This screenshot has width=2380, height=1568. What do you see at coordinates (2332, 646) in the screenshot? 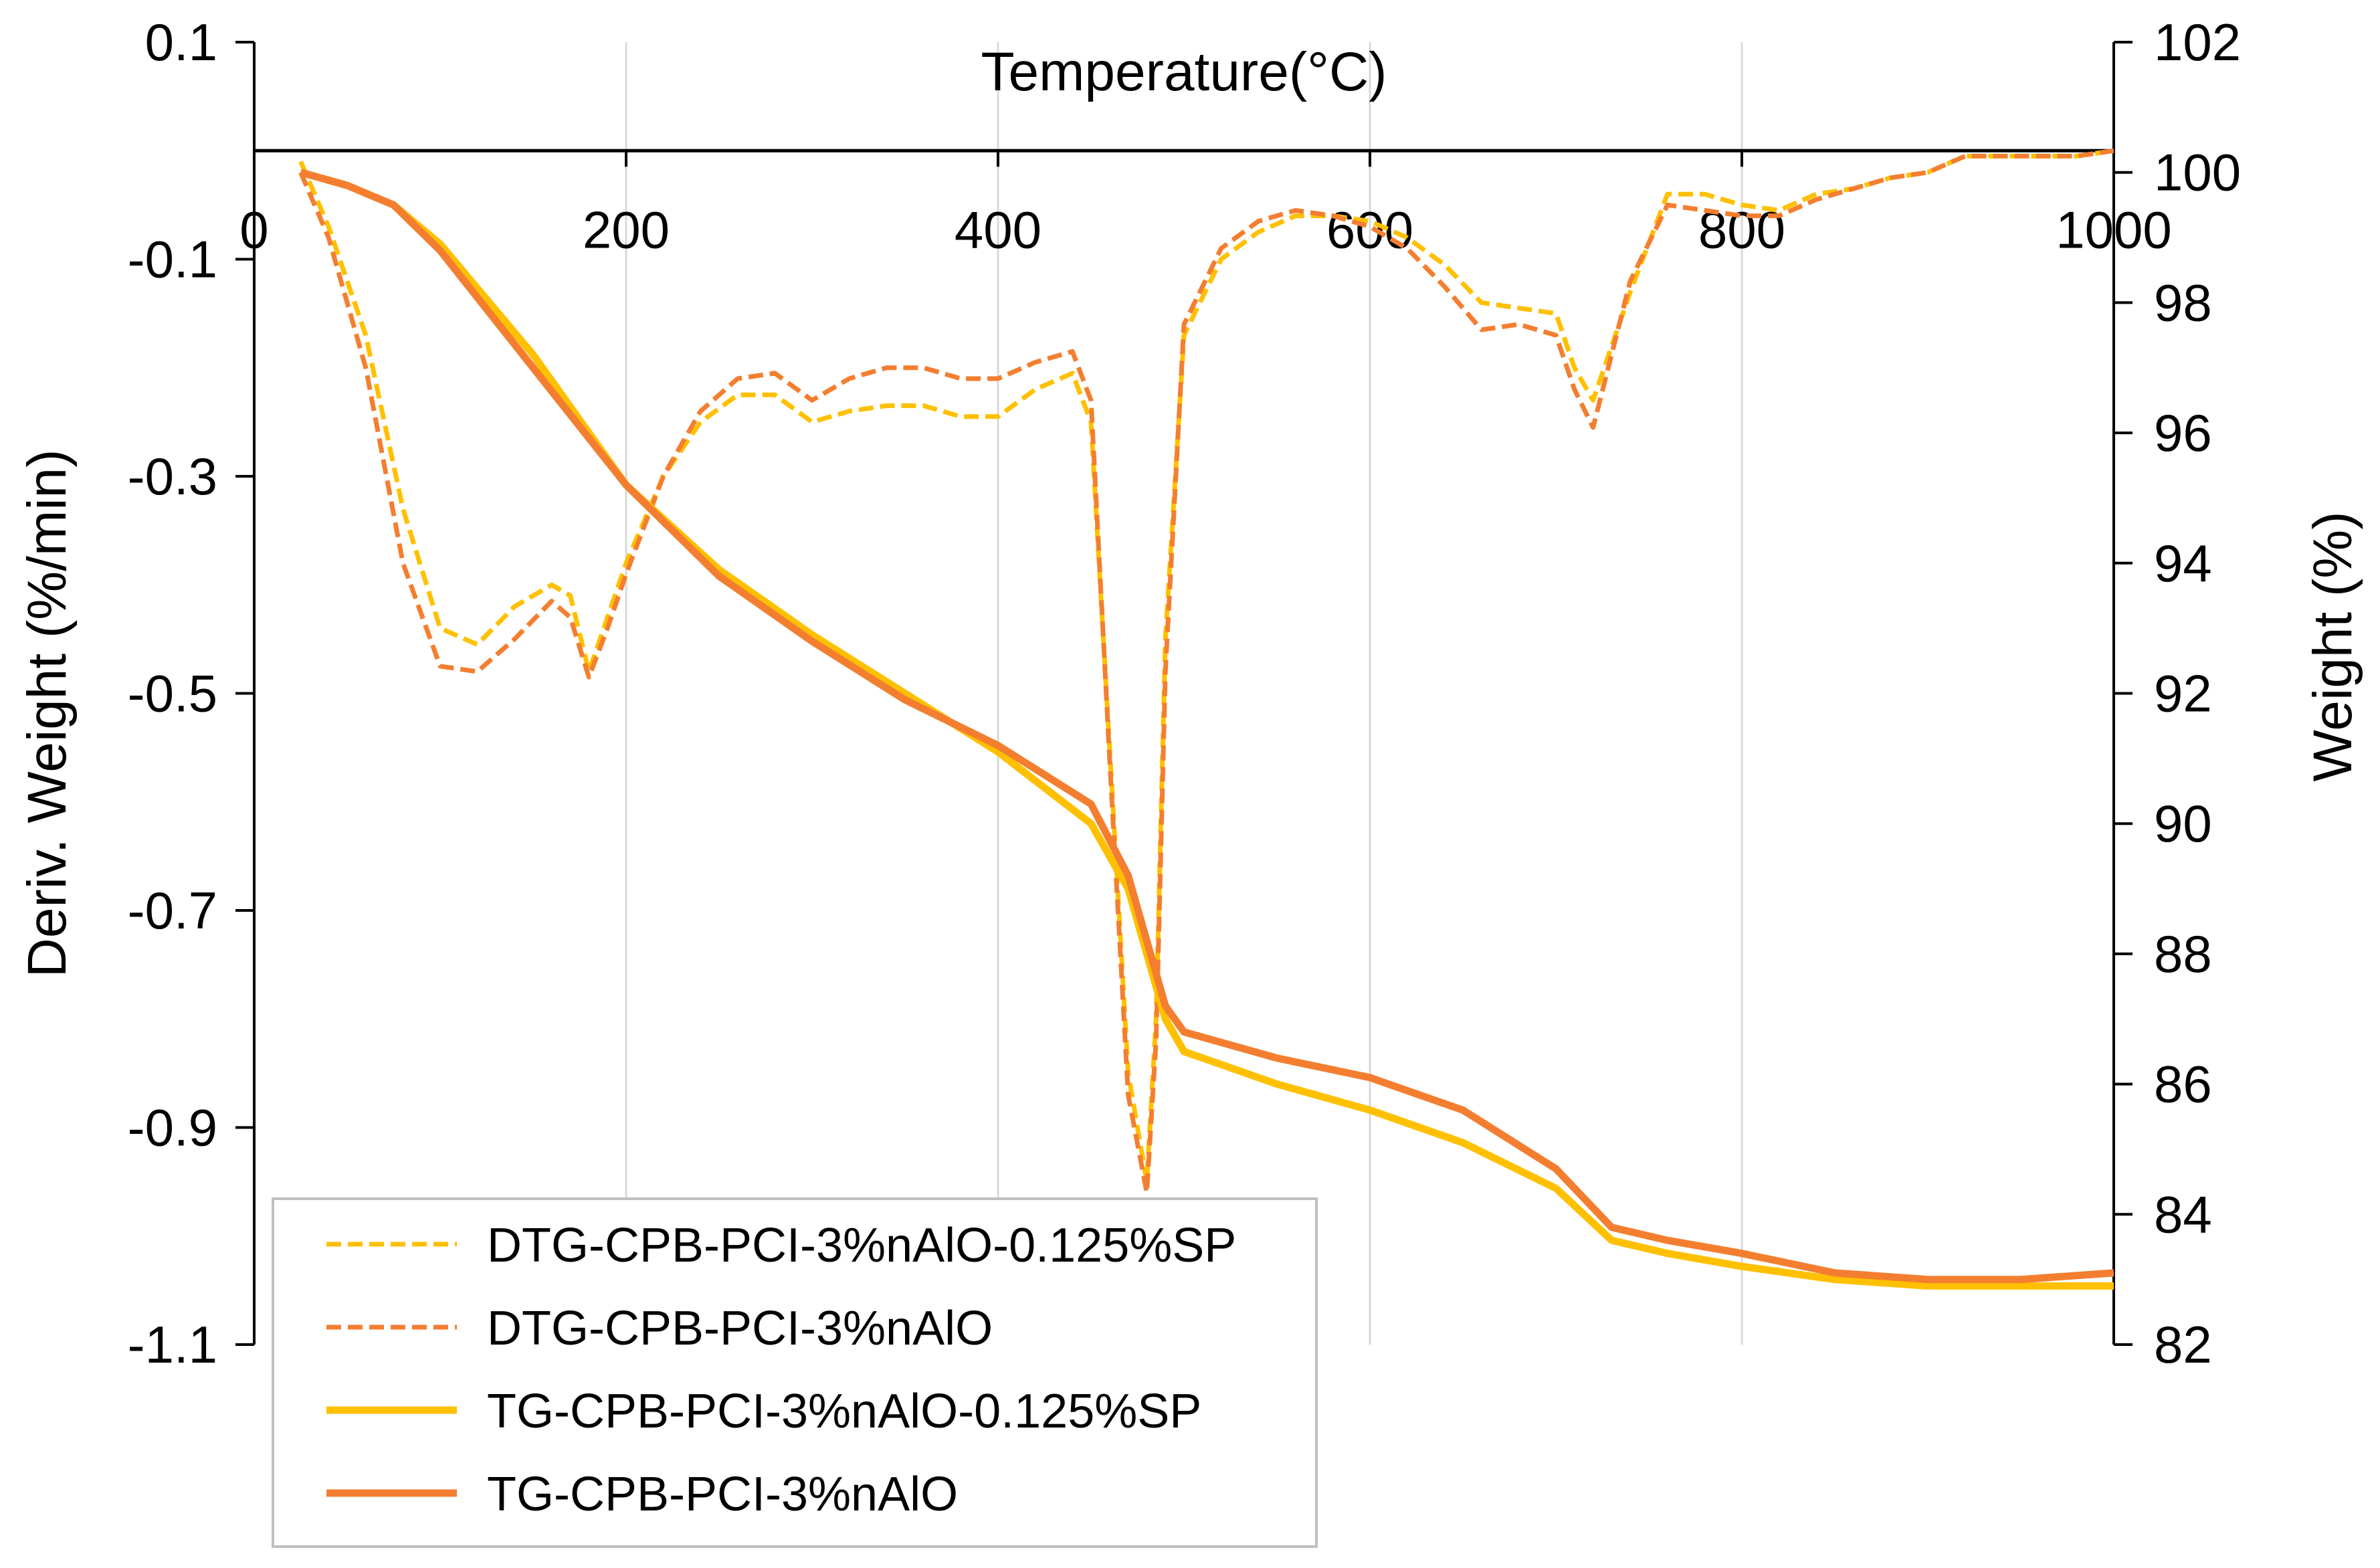
I see `y-right-axis-title: Weight (%)` at bounding box center [2332, 646].